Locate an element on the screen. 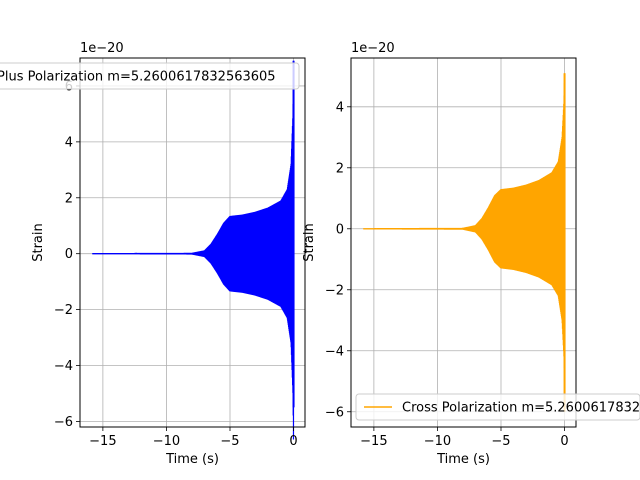 This screenshot has width=640, height=480. plus-y-axis-label: Strain is located at coordinates (38, 242).